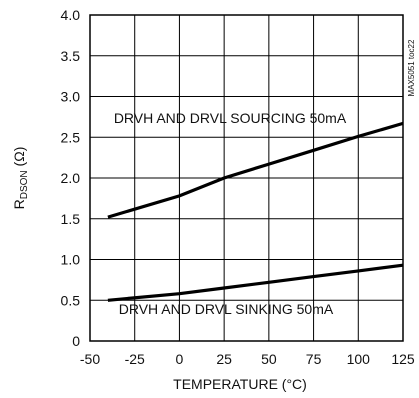 The height and width of the screenshot is (398, 419). I want to click on y-axis-label-main: R, so click(19, 204).